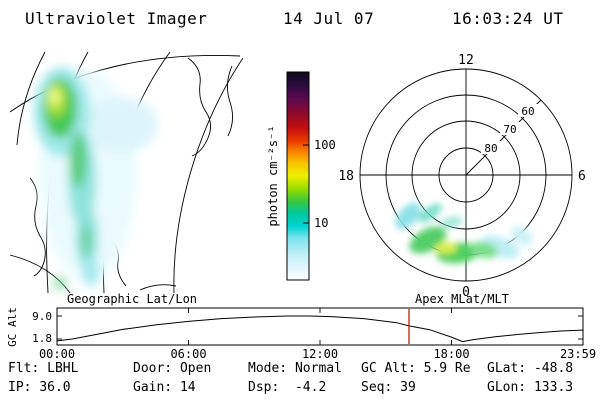 Image resolution: width=600 pixels, height=400 pixels. What do you see at coordinates (320, 354) in the screenshot?
I see `xtick-1200: 12:00` at bounding box center [320, 354].